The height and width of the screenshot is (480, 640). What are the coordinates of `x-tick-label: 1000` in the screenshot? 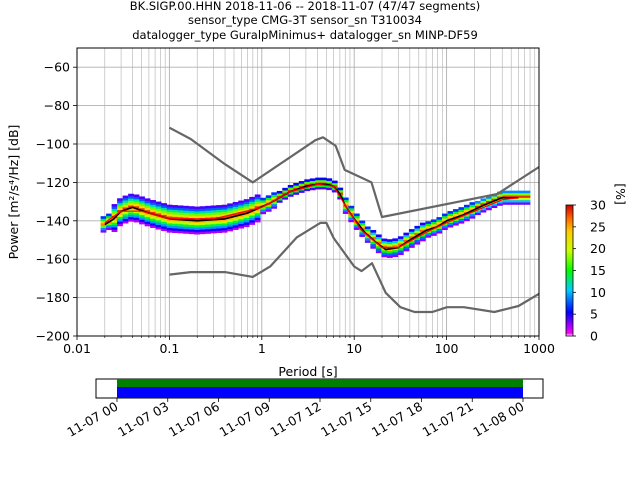 It's located at (539, 348).